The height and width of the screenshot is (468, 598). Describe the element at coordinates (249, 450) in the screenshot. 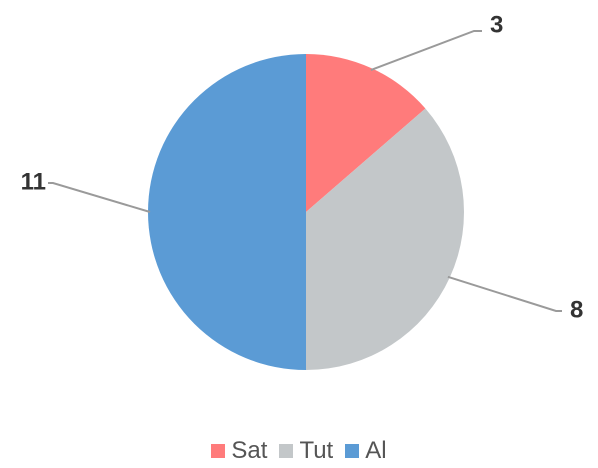

I see `legend-label-sat: Sat` at that location.